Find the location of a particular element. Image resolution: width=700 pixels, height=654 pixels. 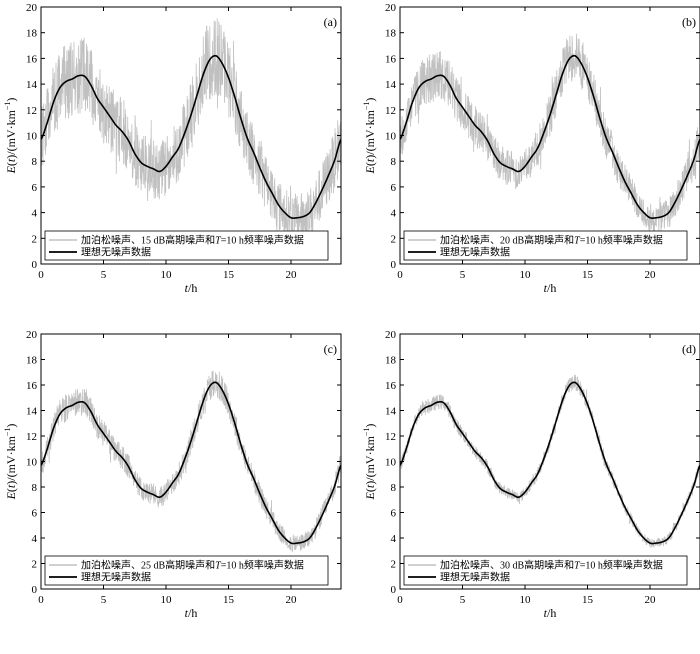

legend-label-noisy: 加泊松噪声、20 dB高期噪声和T=10 h频率噪声数据 is located at coordinates (551, 240).